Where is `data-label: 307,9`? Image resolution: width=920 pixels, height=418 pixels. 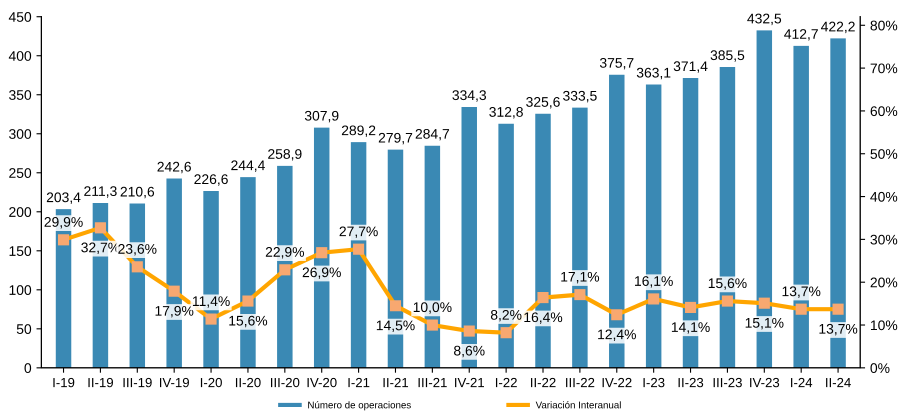
data-label: 307,9 is located at coordinates (321, 116).